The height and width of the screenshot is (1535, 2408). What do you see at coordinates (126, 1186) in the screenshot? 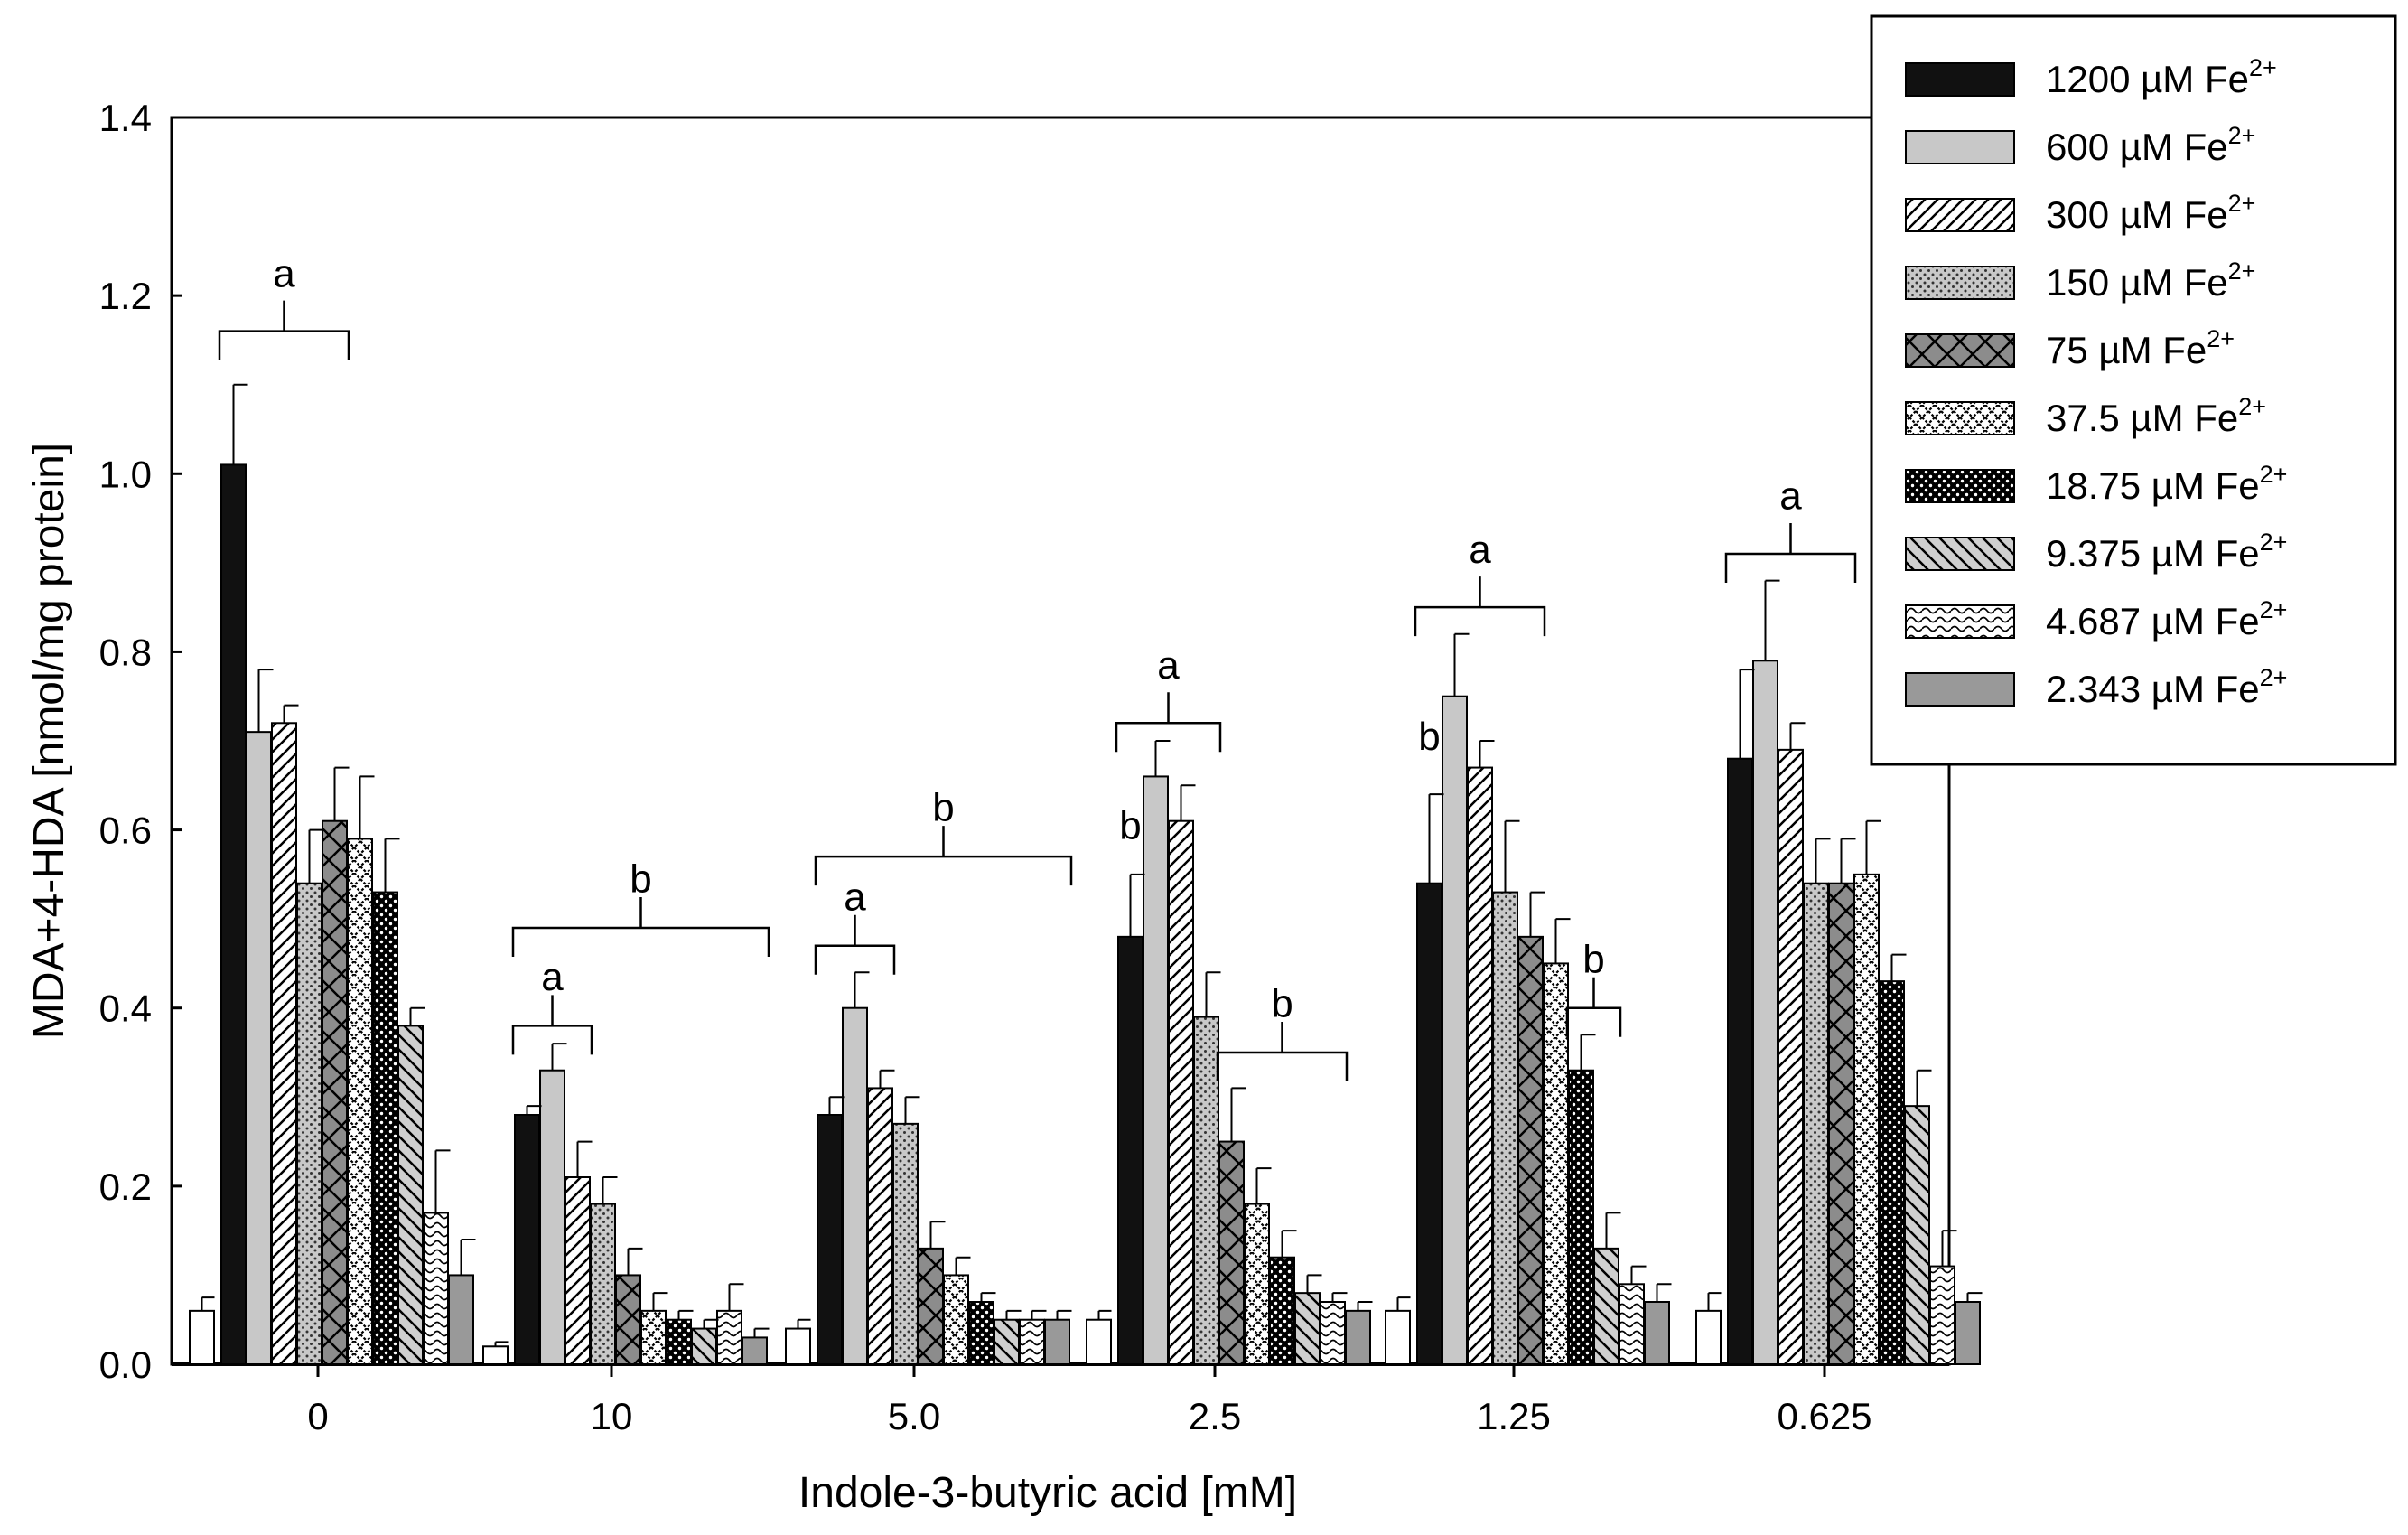
I see `y-tick-label: 0.2` at bounding box center [126, 1186].